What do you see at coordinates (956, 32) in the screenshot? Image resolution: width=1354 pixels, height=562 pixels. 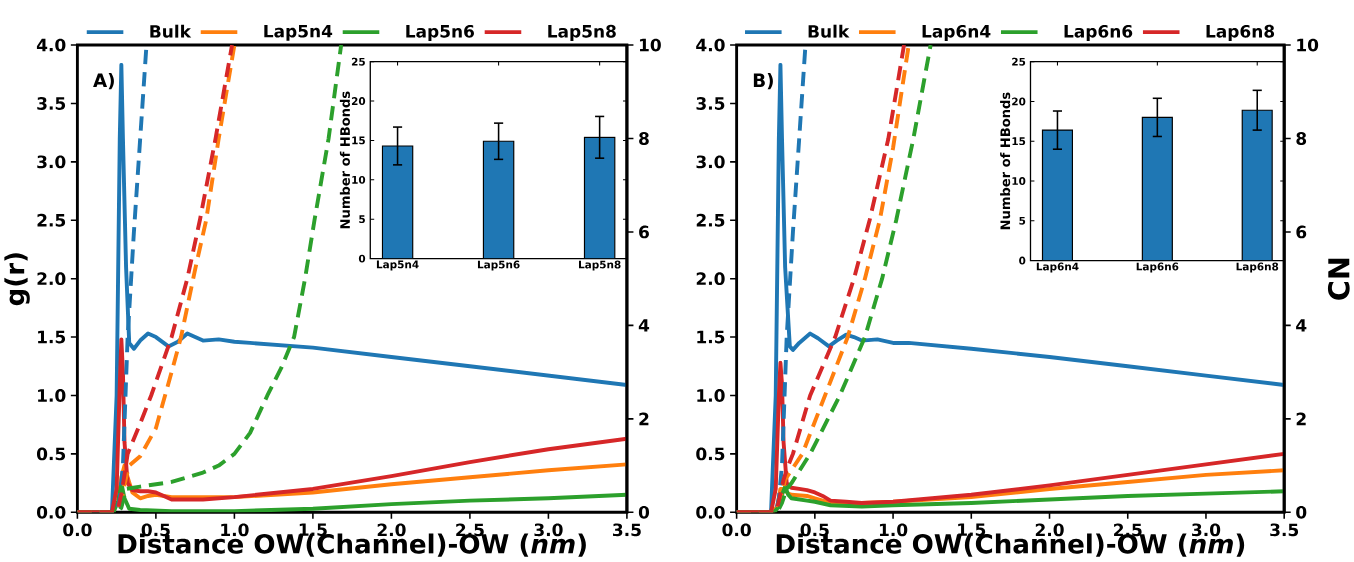 I see `legend-label: Lap6n4` at bounding box center [956, 32].